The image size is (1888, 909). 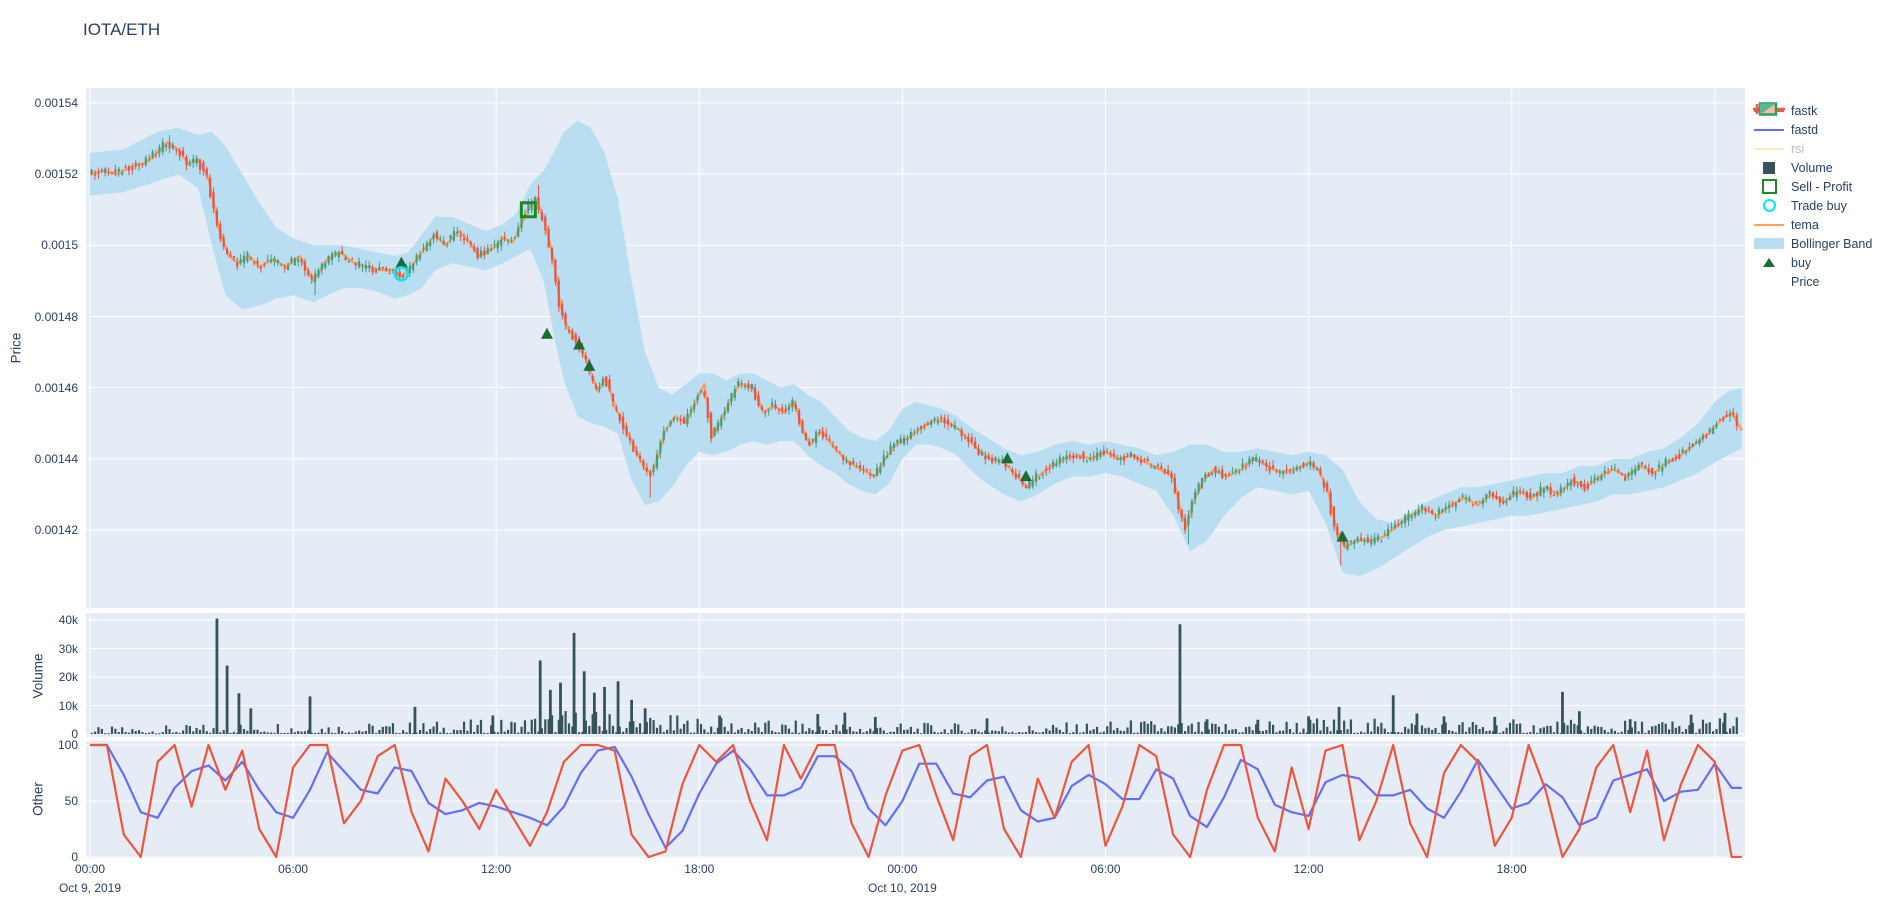 I want to click on price-tick-label: 0.00144, so click(x=56, y=458).